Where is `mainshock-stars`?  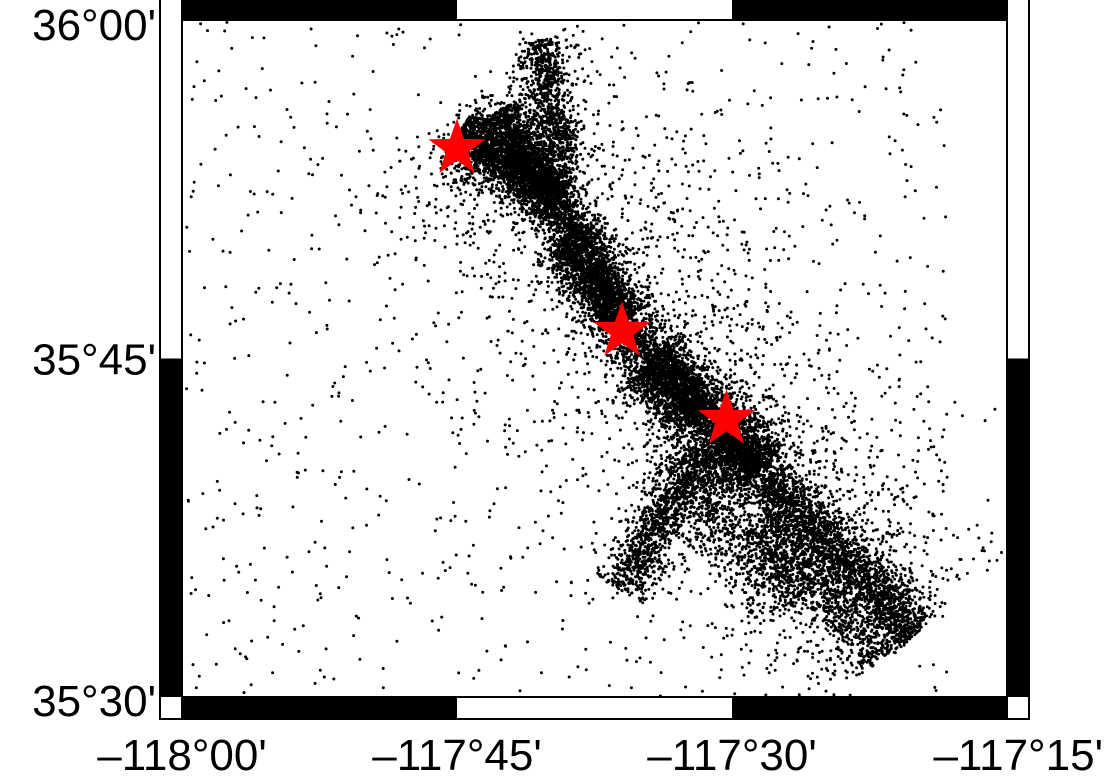 mainshock-stars is located at coordinates (591, 281).